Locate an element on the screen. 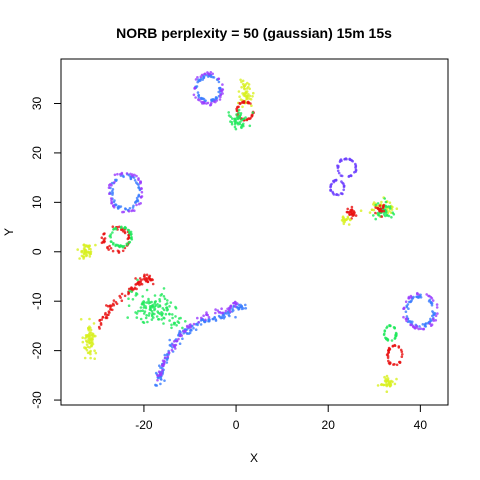 This screenshot has height=480, width=480. y-tick-label: -10 is located at coordinates (37, 301).